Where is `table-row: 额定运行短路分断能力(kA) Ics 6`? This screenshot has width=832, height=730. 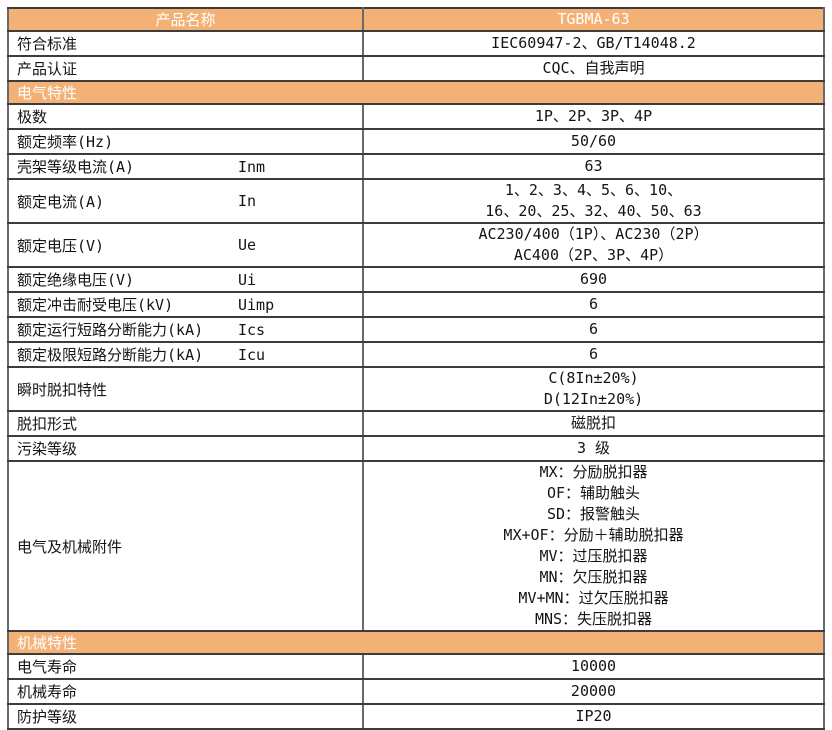 table-row: 额定运行短路分断能力(kA) Ics 6 is located at coordinates (416, 329).